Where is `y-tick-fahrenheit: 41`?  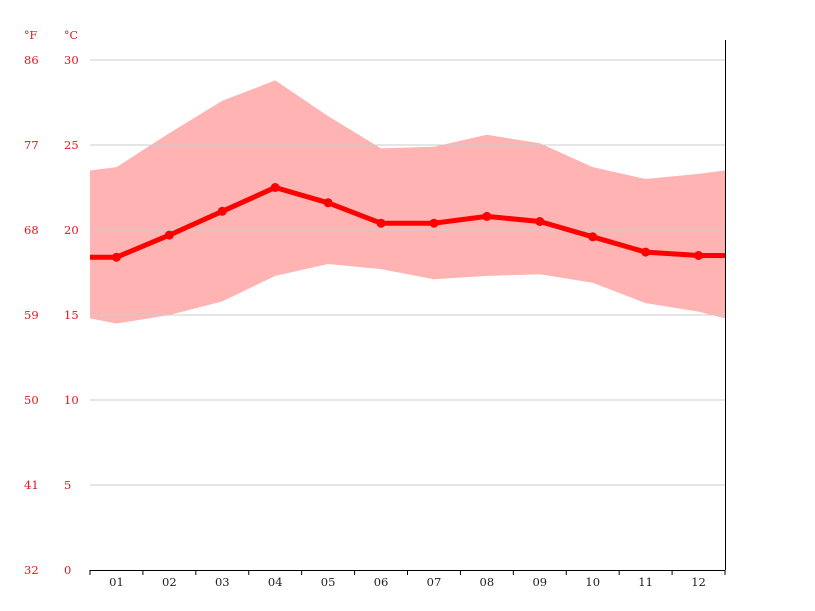 y-tick-fahrenheit: 41 is located at coordinates (31, 485).